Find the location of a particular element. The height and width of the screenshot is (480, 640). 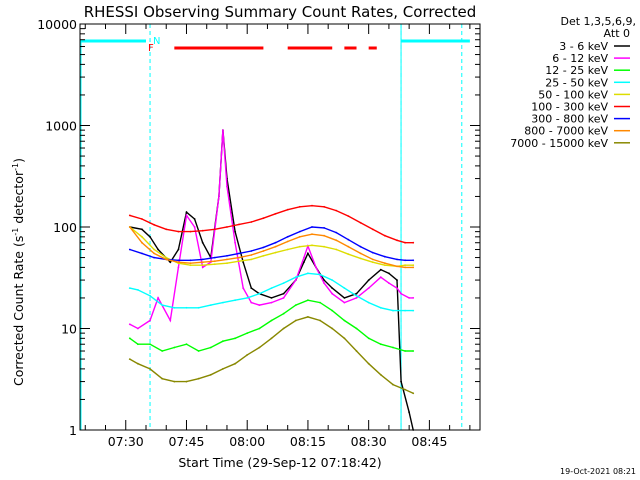

y-tick-label: 1 is located at coordinates (73, 430).